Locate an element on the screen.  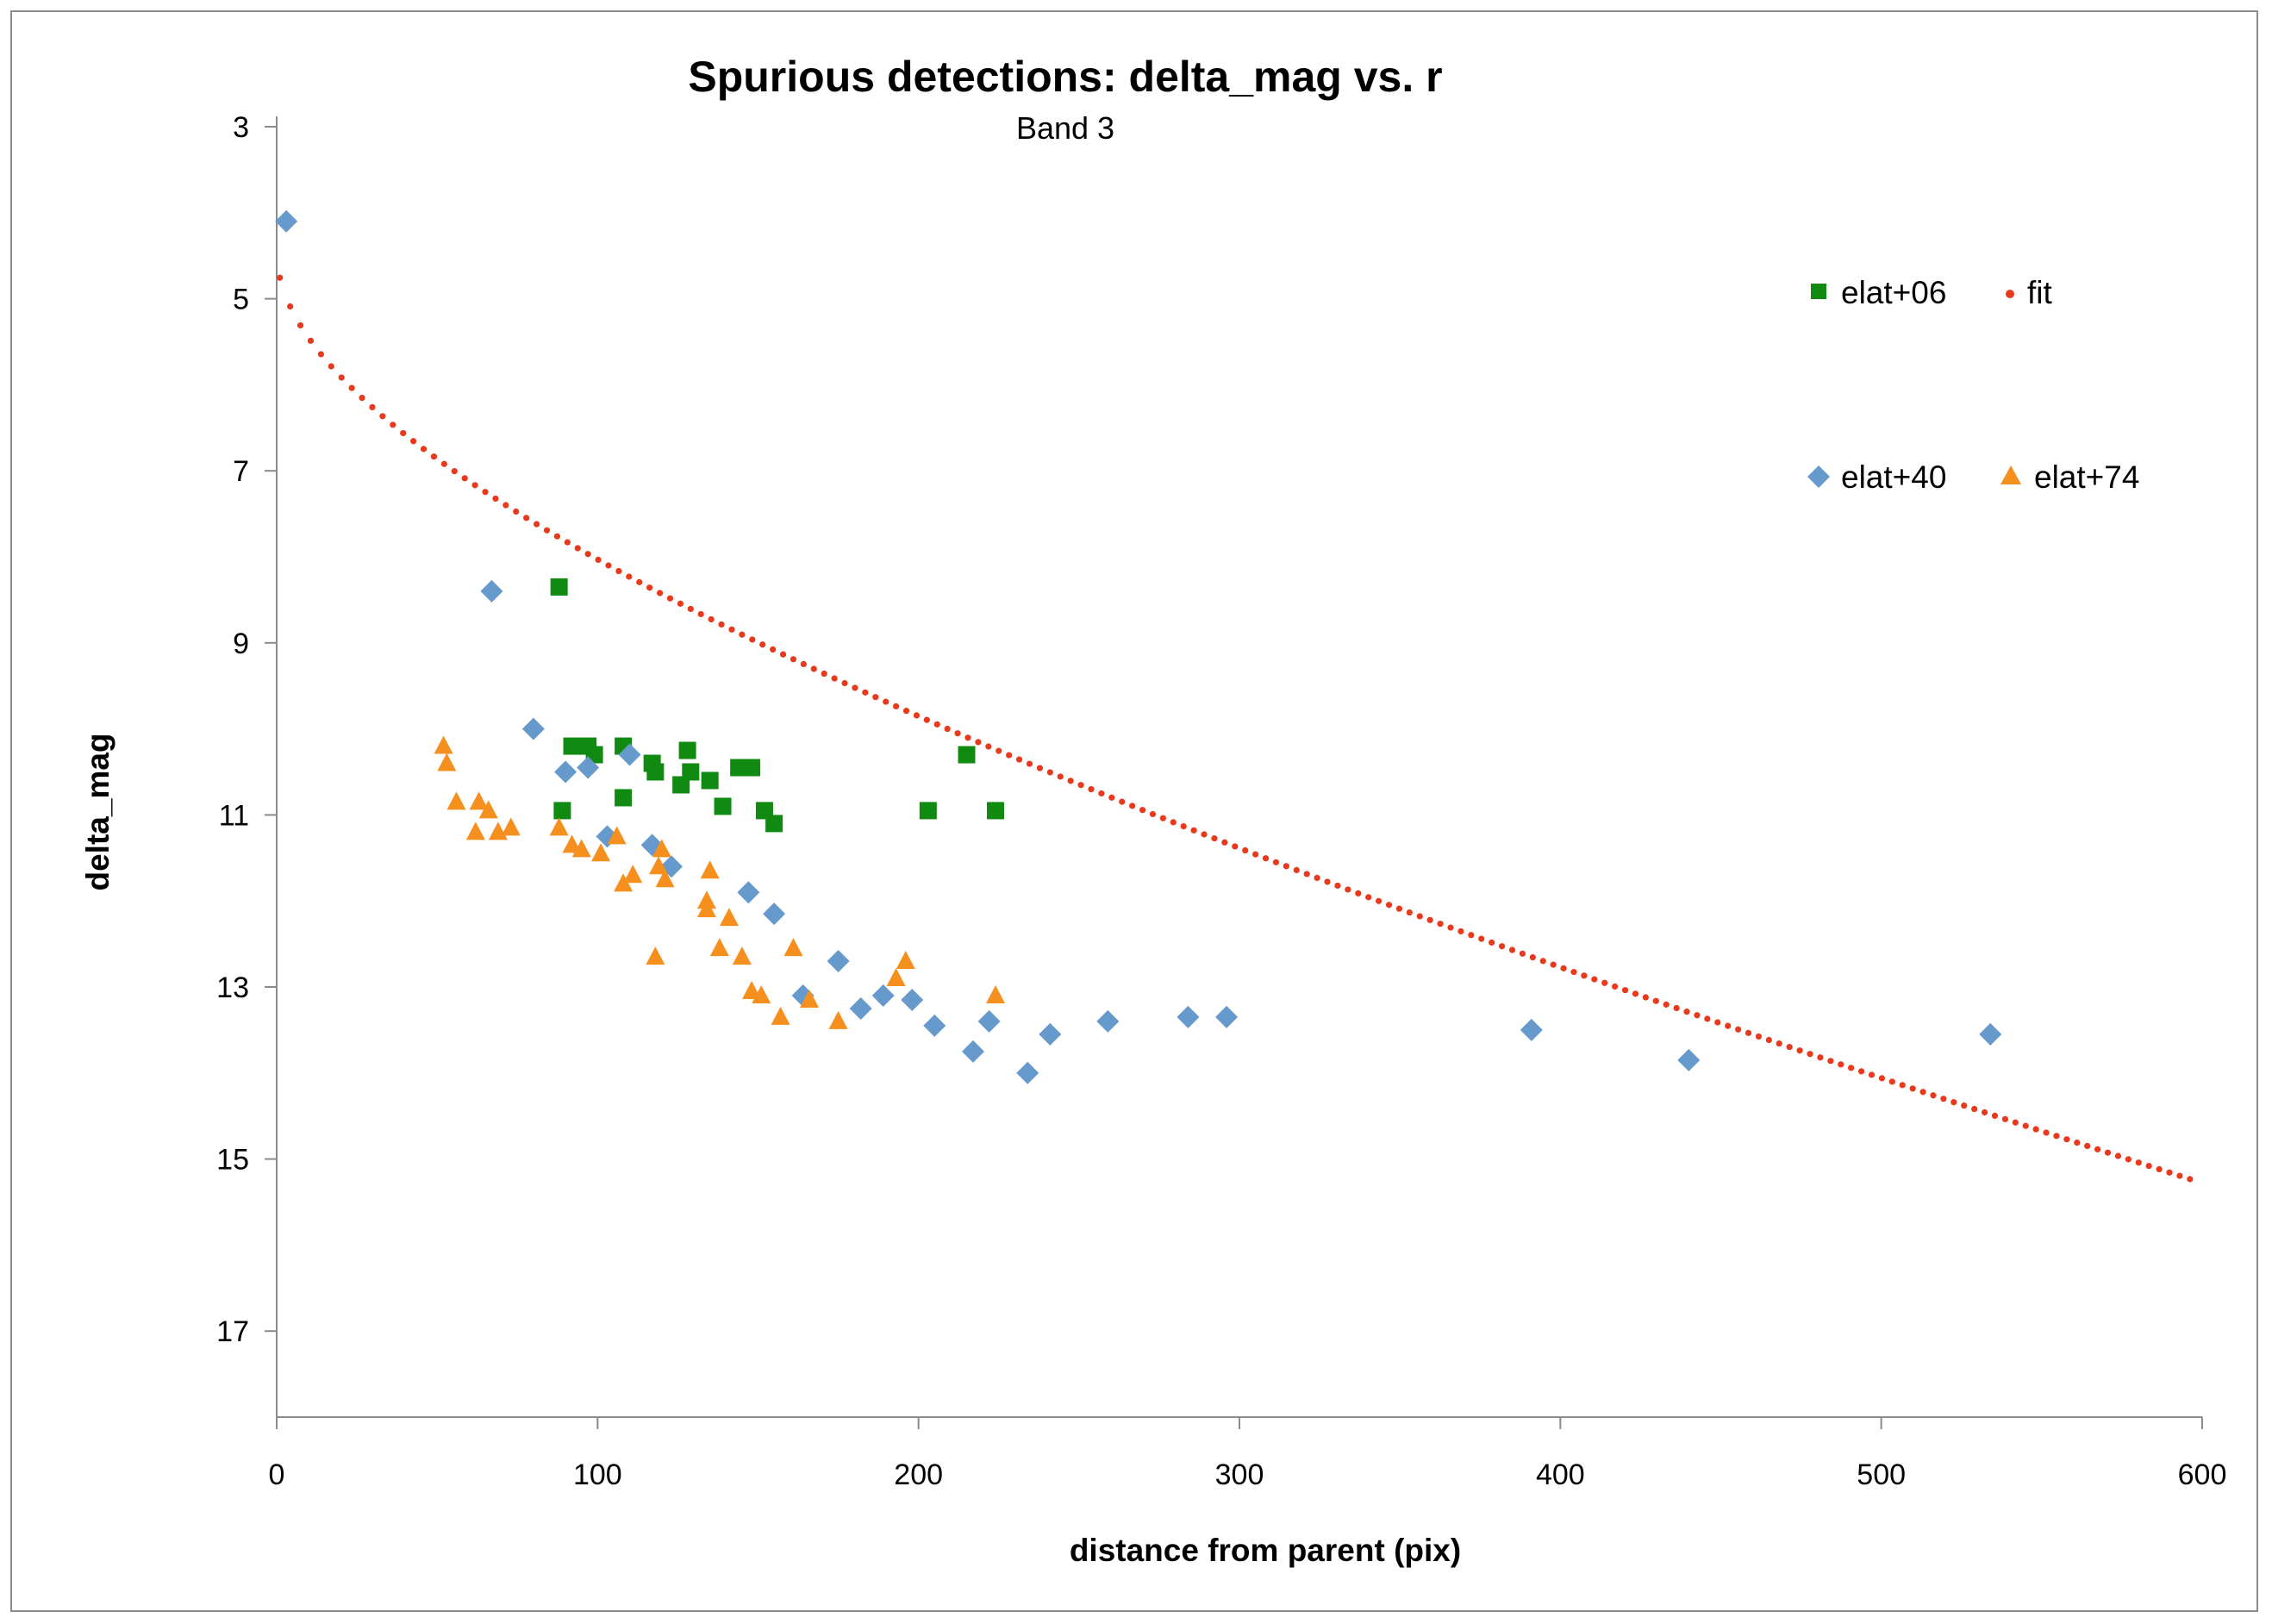
legend-marker-fit is located at coordinates (2010, 294).